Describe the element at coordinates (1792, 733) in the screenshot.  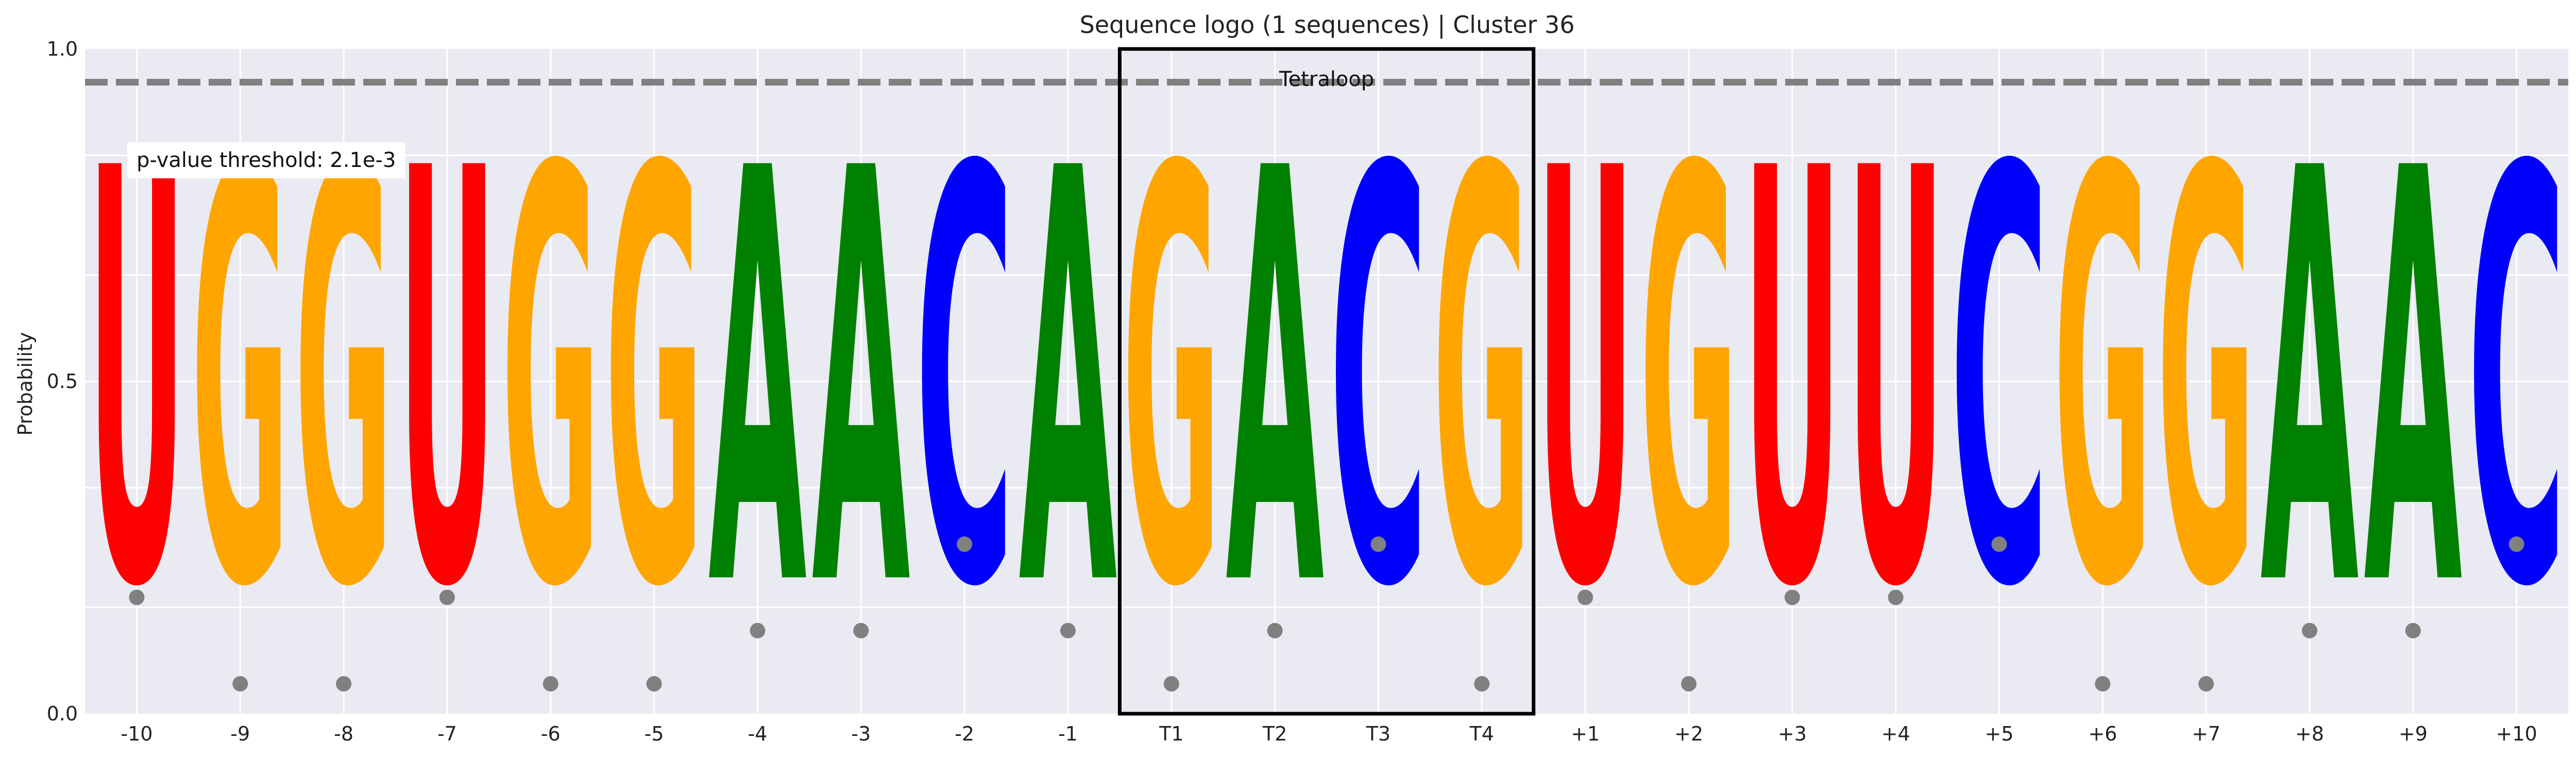
I see `x-tick-label: +3` at that location.